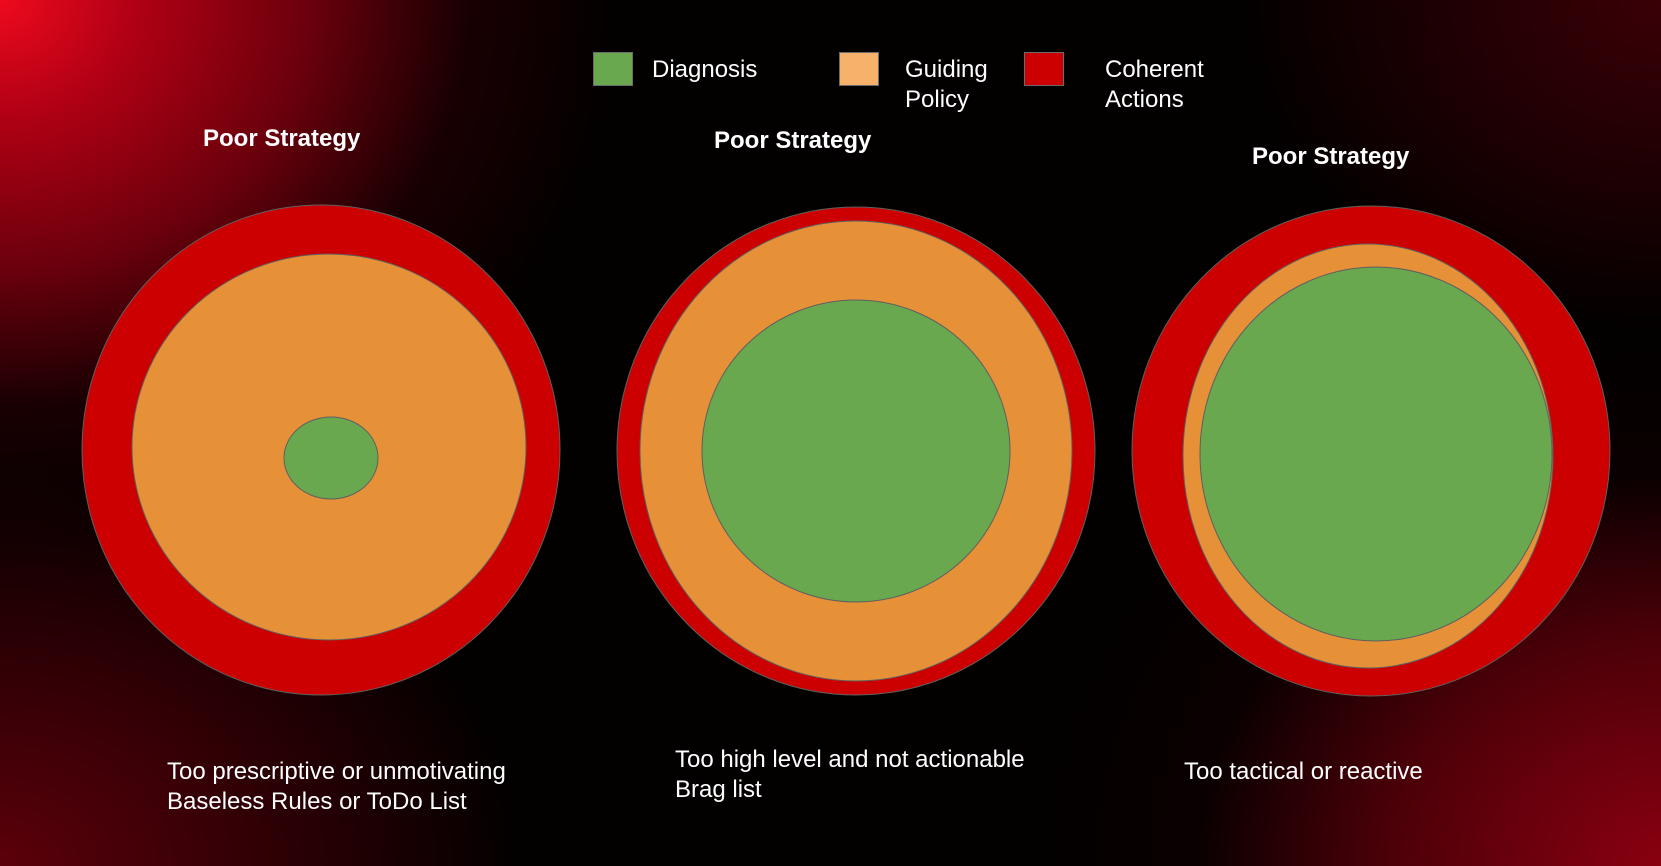  I want to click on diagram-1-diagnosis-circle, so click(331, 458).